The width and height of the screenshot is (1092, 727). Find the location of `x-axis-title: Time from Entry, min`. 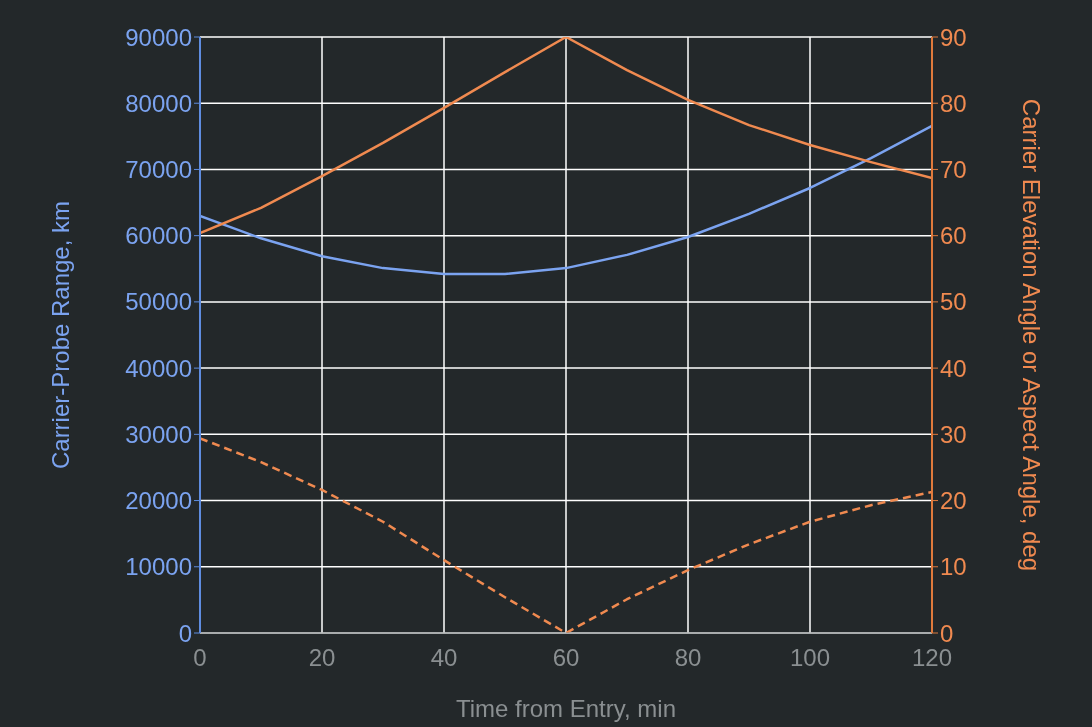

x-axis-title: Time from Entry, min is located at coordinates (566, 708).